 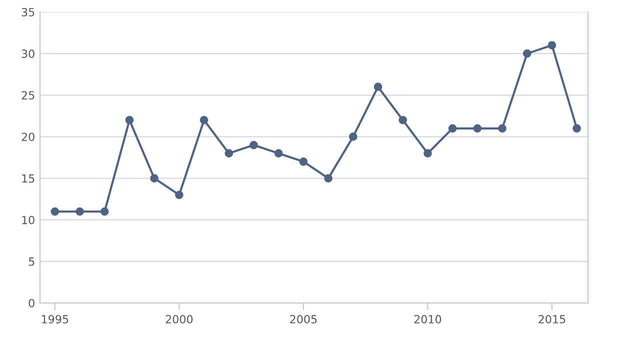 What do you see at coordinates (31, 262) in the screenshot?
I see `y-tick-label: 5` at bounding box center [31, 262].